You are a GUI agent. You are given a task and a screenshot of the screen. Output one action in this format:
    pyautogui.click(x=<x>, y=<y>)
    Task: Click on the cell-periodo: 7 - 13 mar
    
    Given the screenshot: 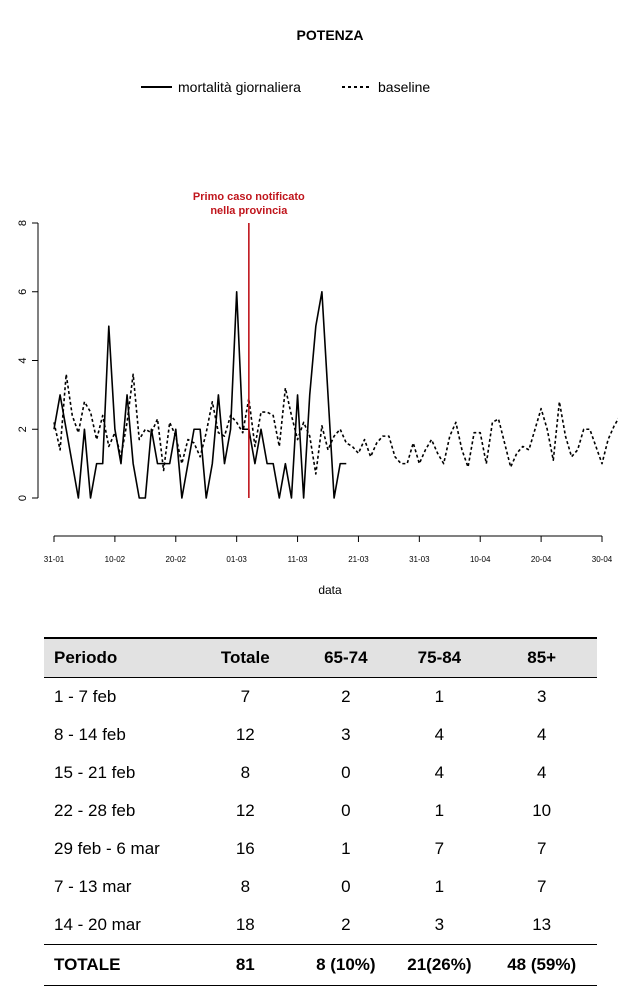 What is the action you would take?
    pyautogui.click(x=93, y=886)
    